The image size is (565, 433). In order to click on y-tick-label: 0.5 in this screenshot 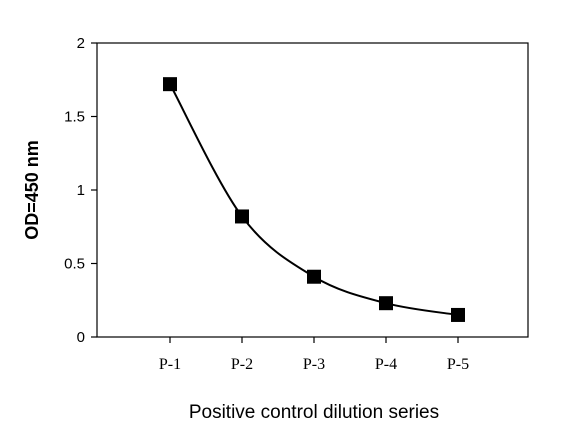, I will do `click(74, 264)`.